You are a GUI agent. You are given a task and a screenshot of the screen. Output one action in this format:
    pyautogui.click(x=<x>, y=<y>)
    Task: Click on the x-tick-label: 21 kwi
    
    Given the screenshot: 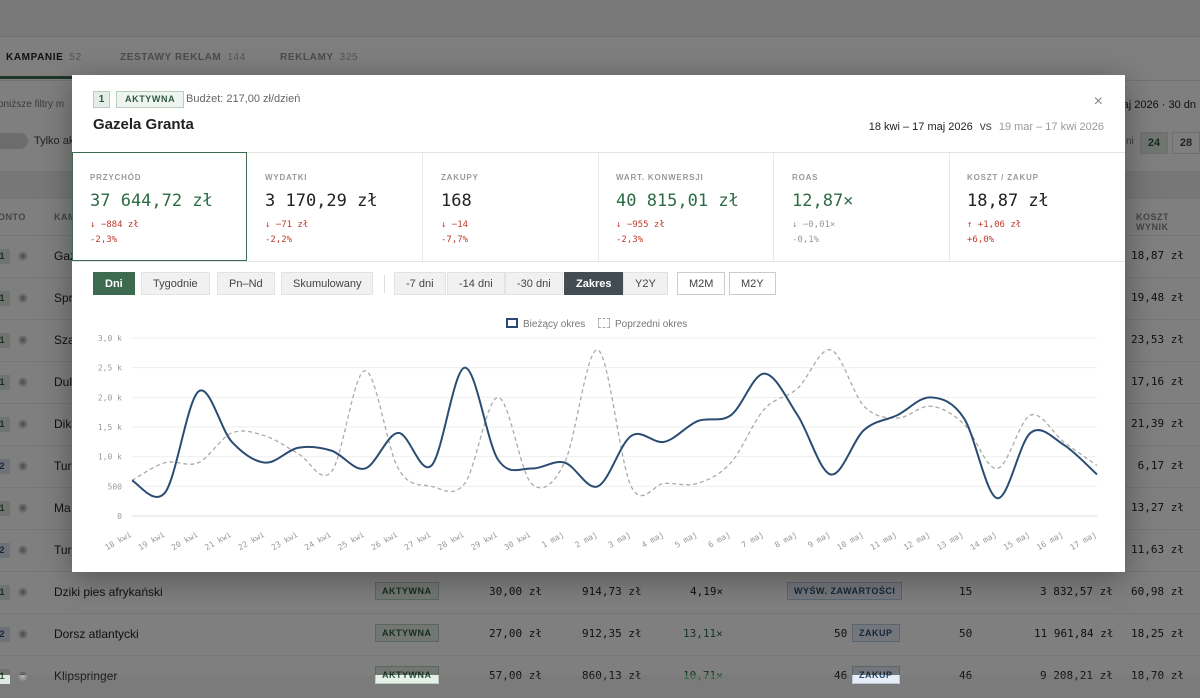 What is the action you would take?
    pyautogui.click(x=218, y=541)
    